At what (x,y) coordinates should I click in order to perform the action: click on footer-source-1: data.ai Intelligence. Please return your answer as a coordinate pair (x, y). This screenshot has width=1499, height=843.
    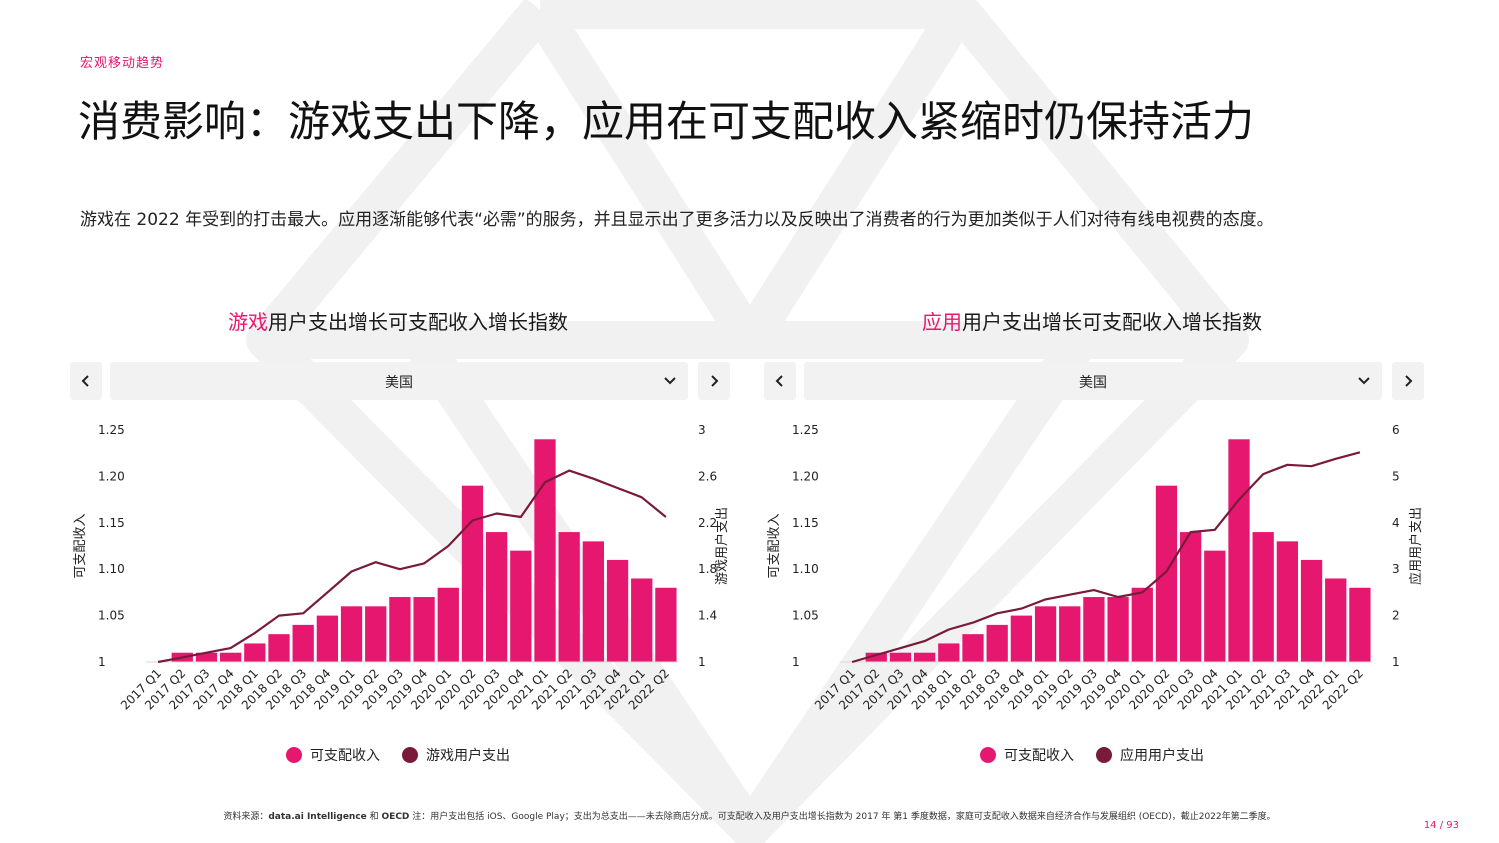
    Looking at the image, I should click on (317, 817).